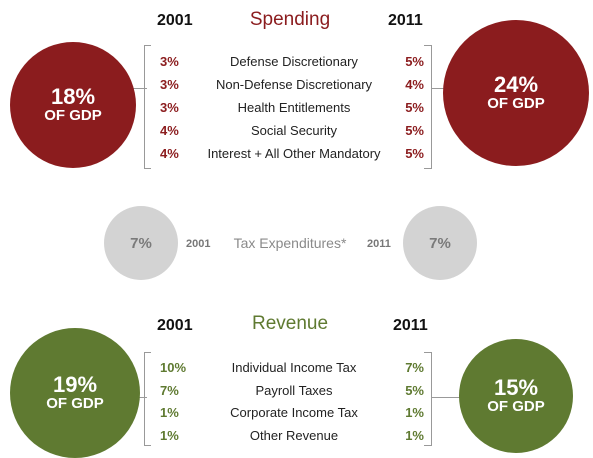 Image resolution: width=593 pixels, height=458 pixels. Describe the element at coordinates (428, 399) in the screenshot. I see `revenue-right-bracket` at that location.